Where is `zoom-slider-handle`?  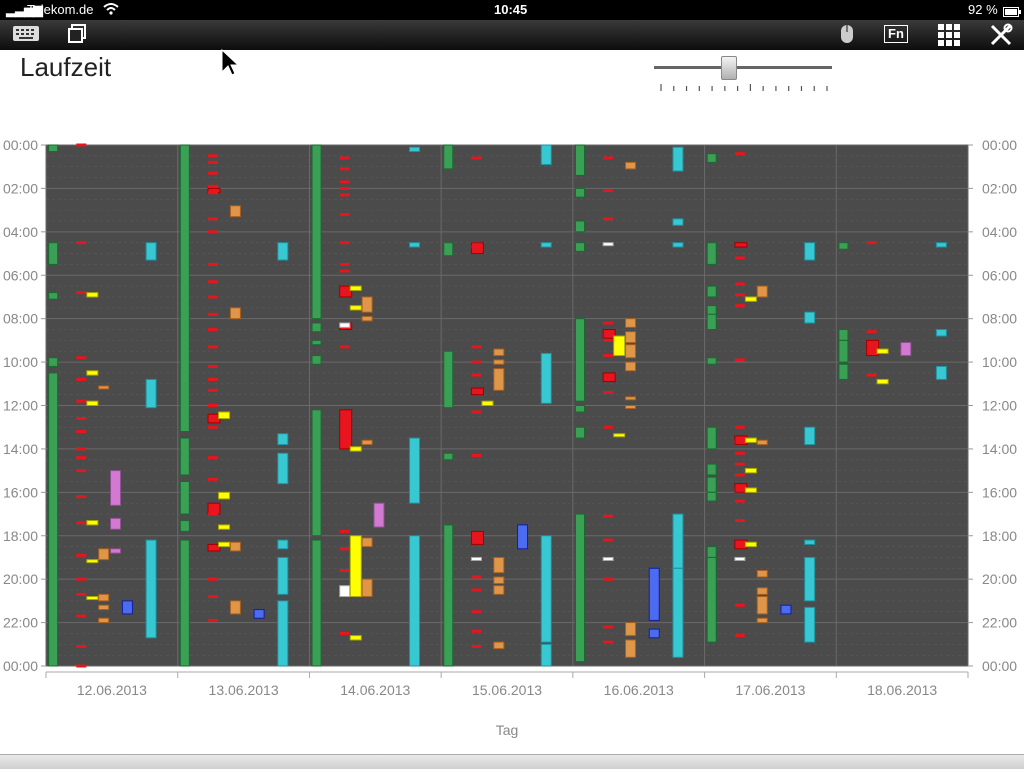 zoom-slider-handle is located at coordinates (728, 68).